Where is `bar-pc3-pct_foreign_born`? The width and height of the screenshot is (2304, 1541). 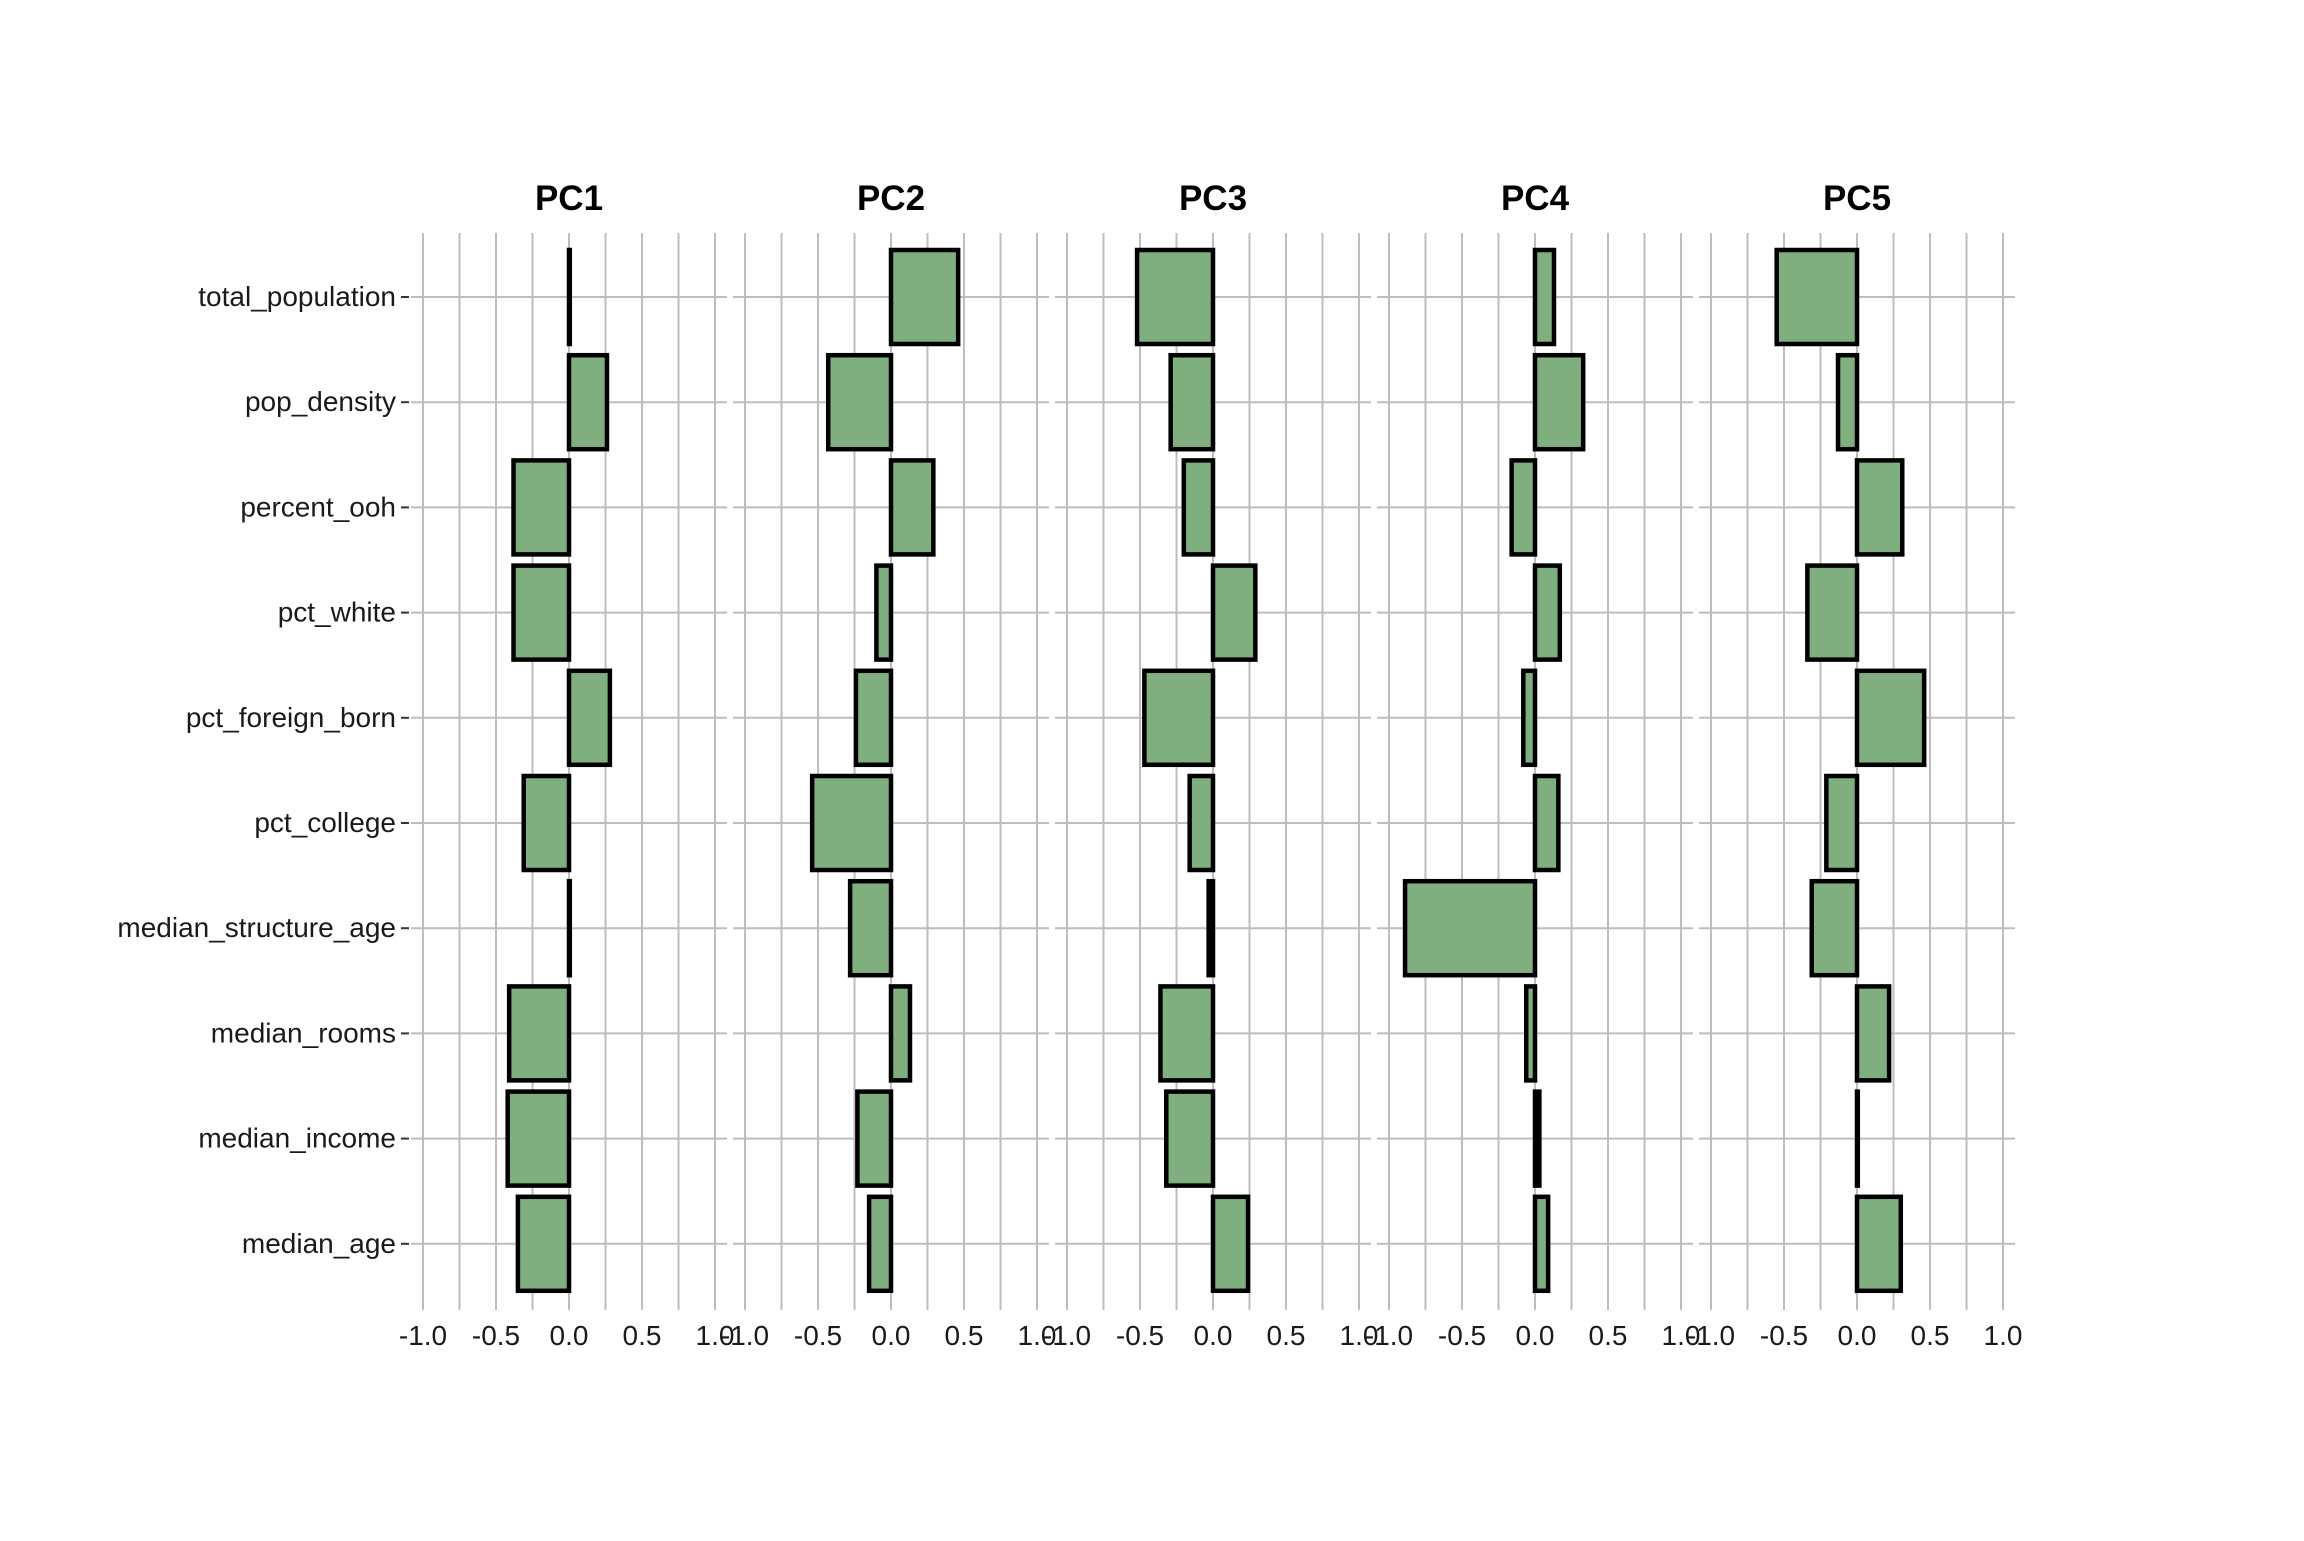
bar-pc3-pct_foreign_born is located at coordinates (1179, 718).